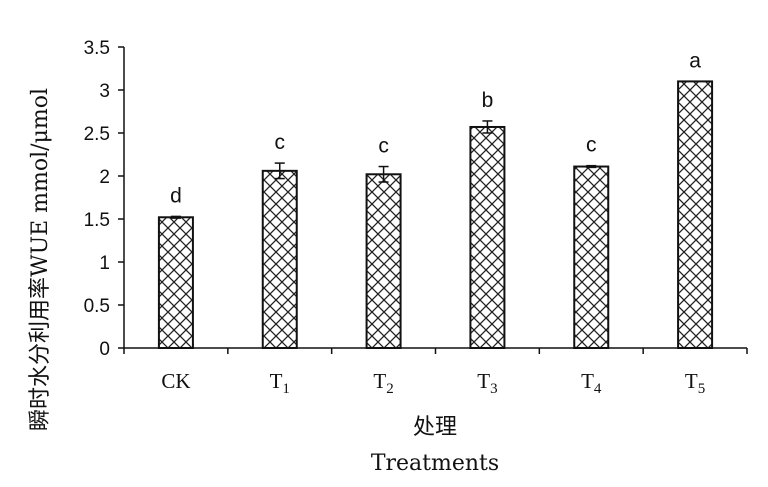  Describe the element at coordinates (695, 383) in the screenshot. I see `x-tick-label: T5` at that location.